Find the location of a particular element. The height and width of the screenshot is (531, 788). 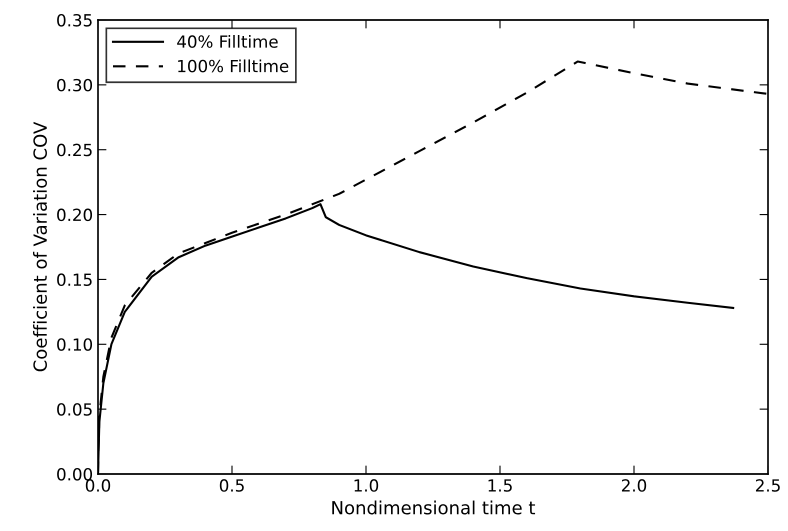

y-axis-title: Coefficient of Variation COV is located at coordinates (40, 247).